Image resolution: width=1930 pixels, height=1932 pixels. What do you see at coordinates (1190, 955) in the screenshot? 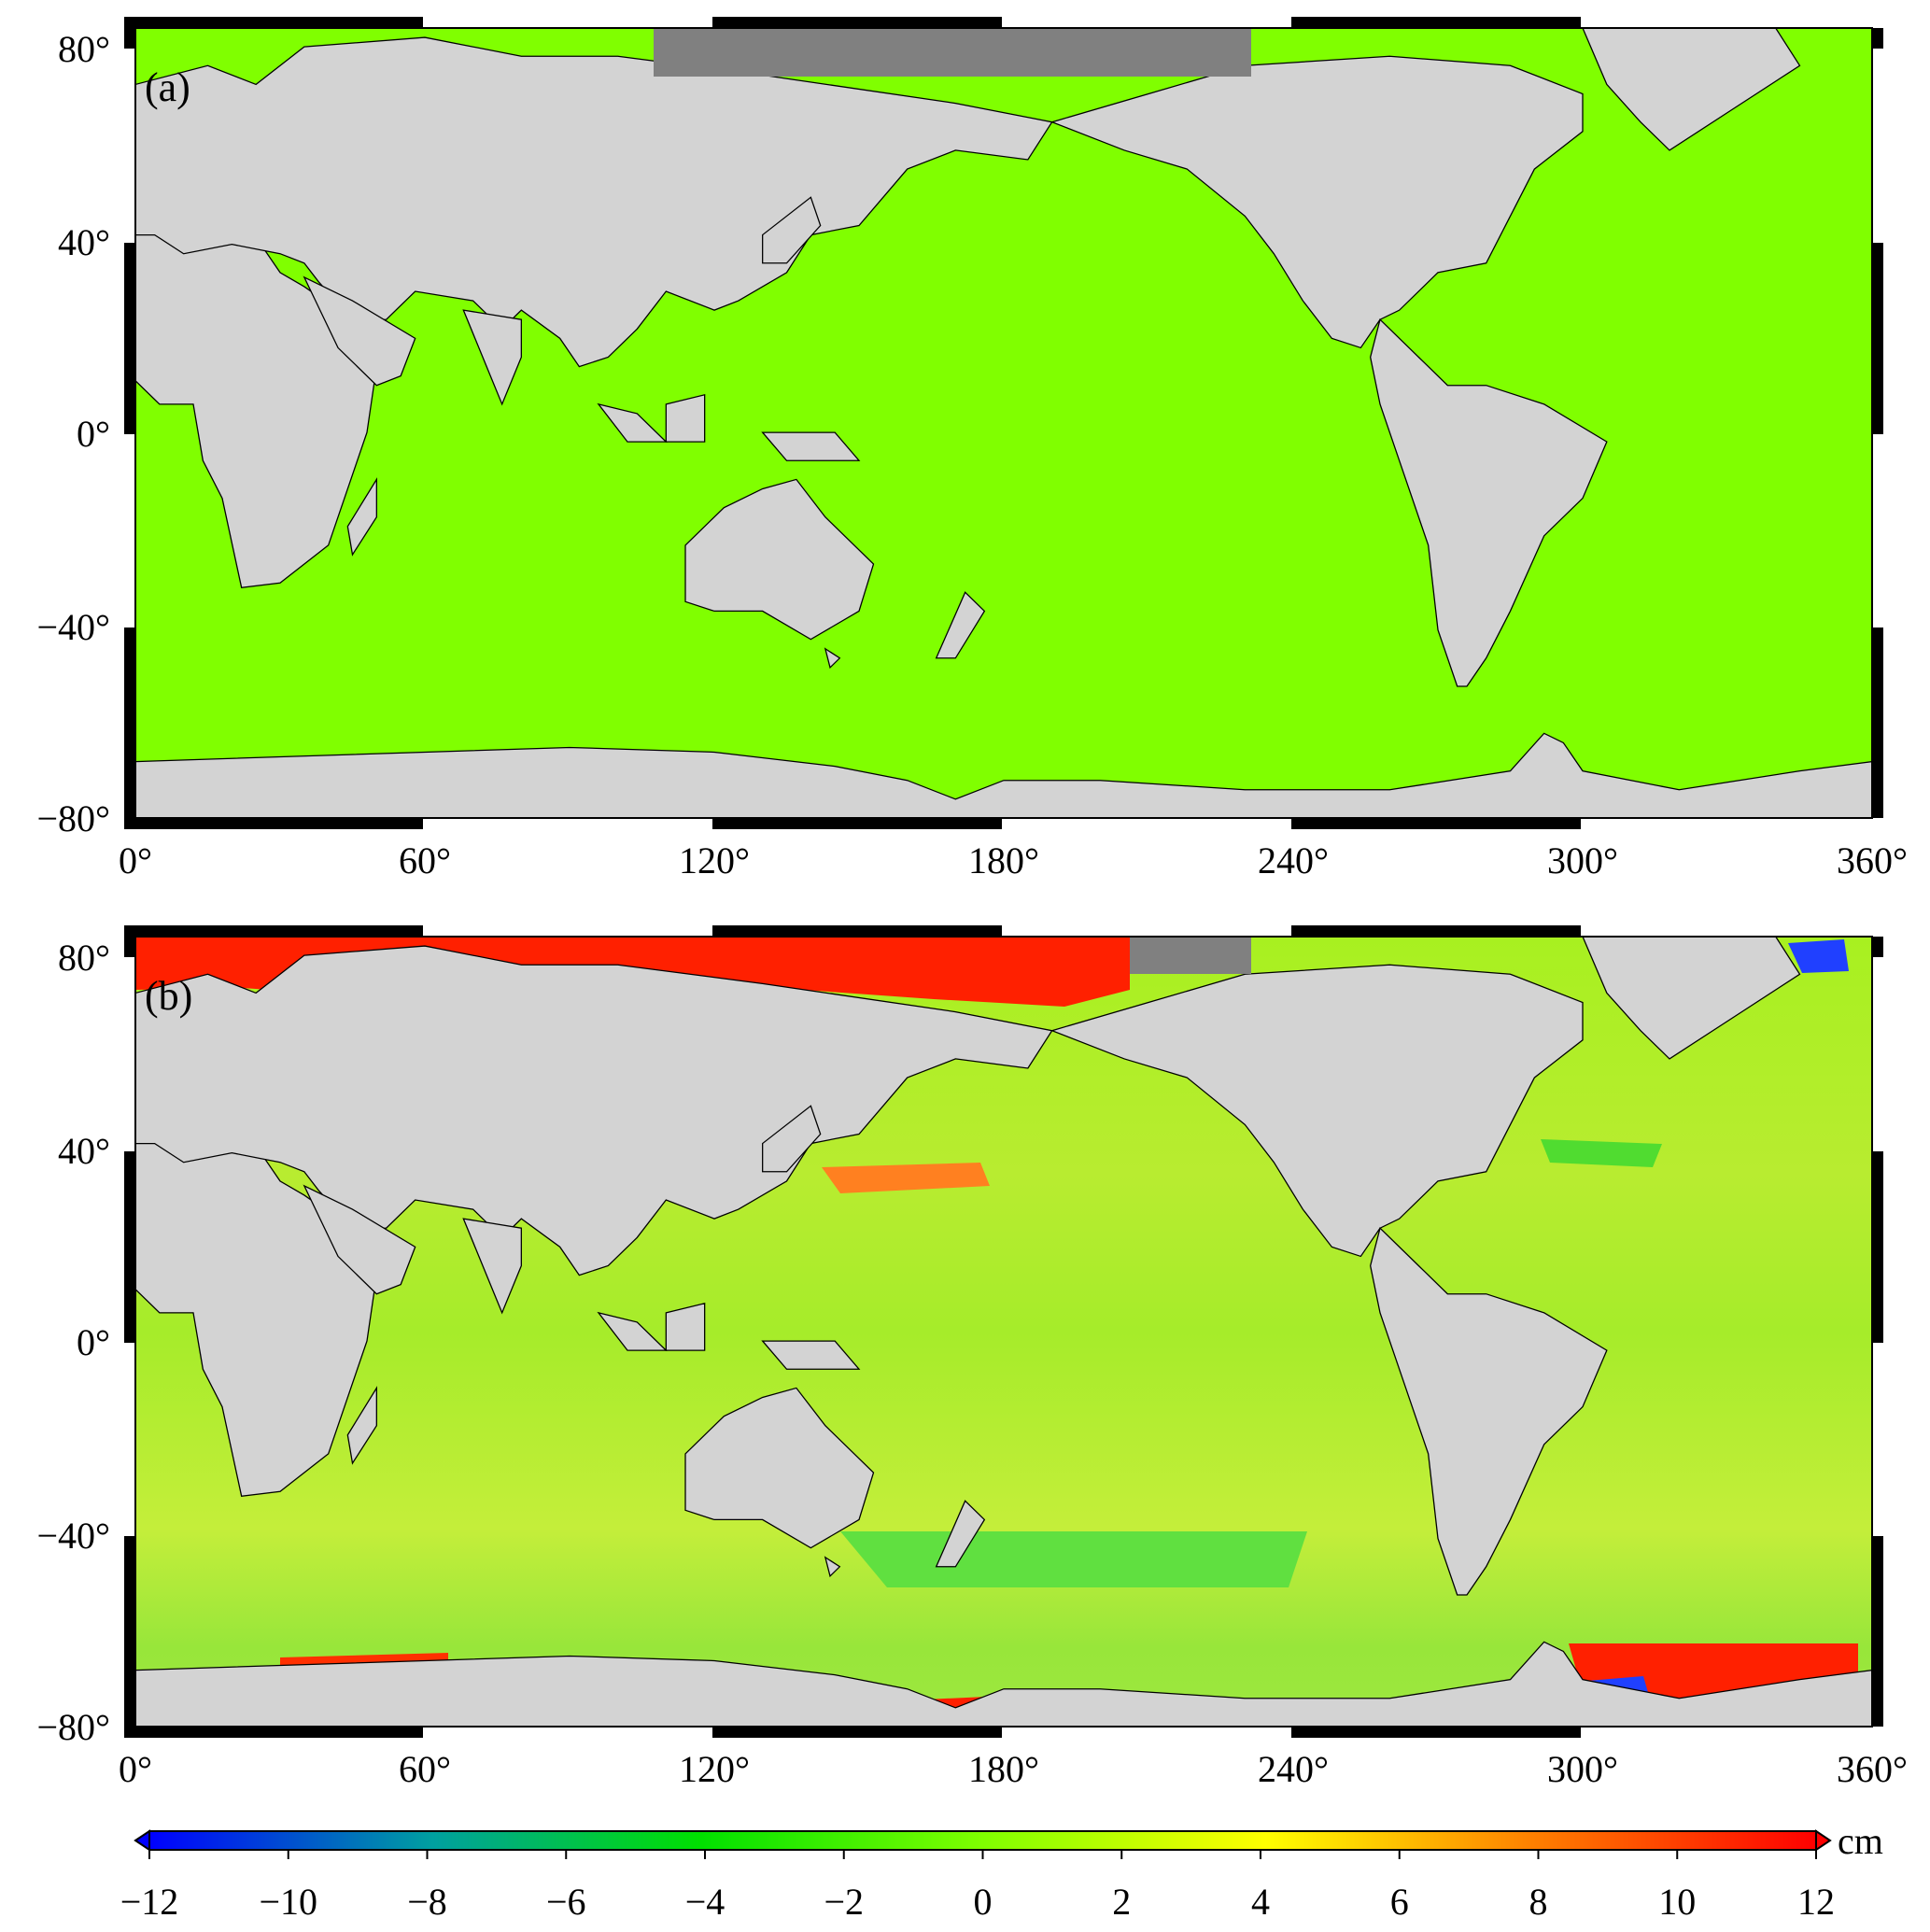
I see `map-b-arctic-nodata` at bounding box center [1190, 955].